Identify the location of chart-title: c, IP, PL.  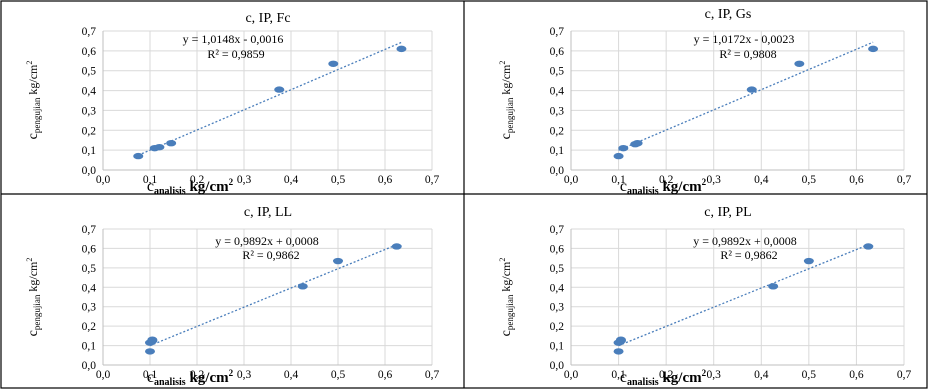
(727, 212).